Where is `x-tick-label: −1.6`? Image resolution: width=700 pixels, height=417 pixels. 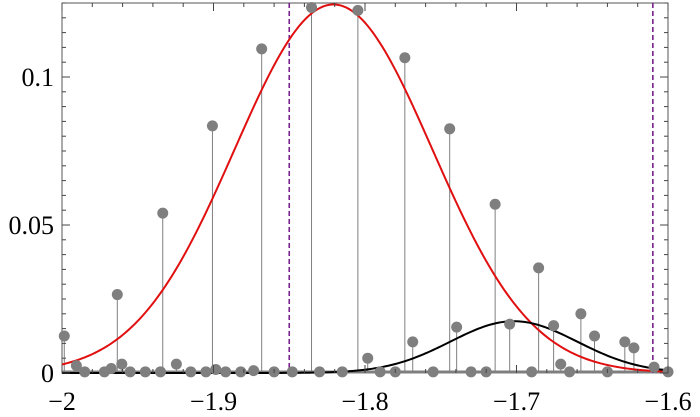 x-tick-label: −1.6 is located at coordinates (667, 401).